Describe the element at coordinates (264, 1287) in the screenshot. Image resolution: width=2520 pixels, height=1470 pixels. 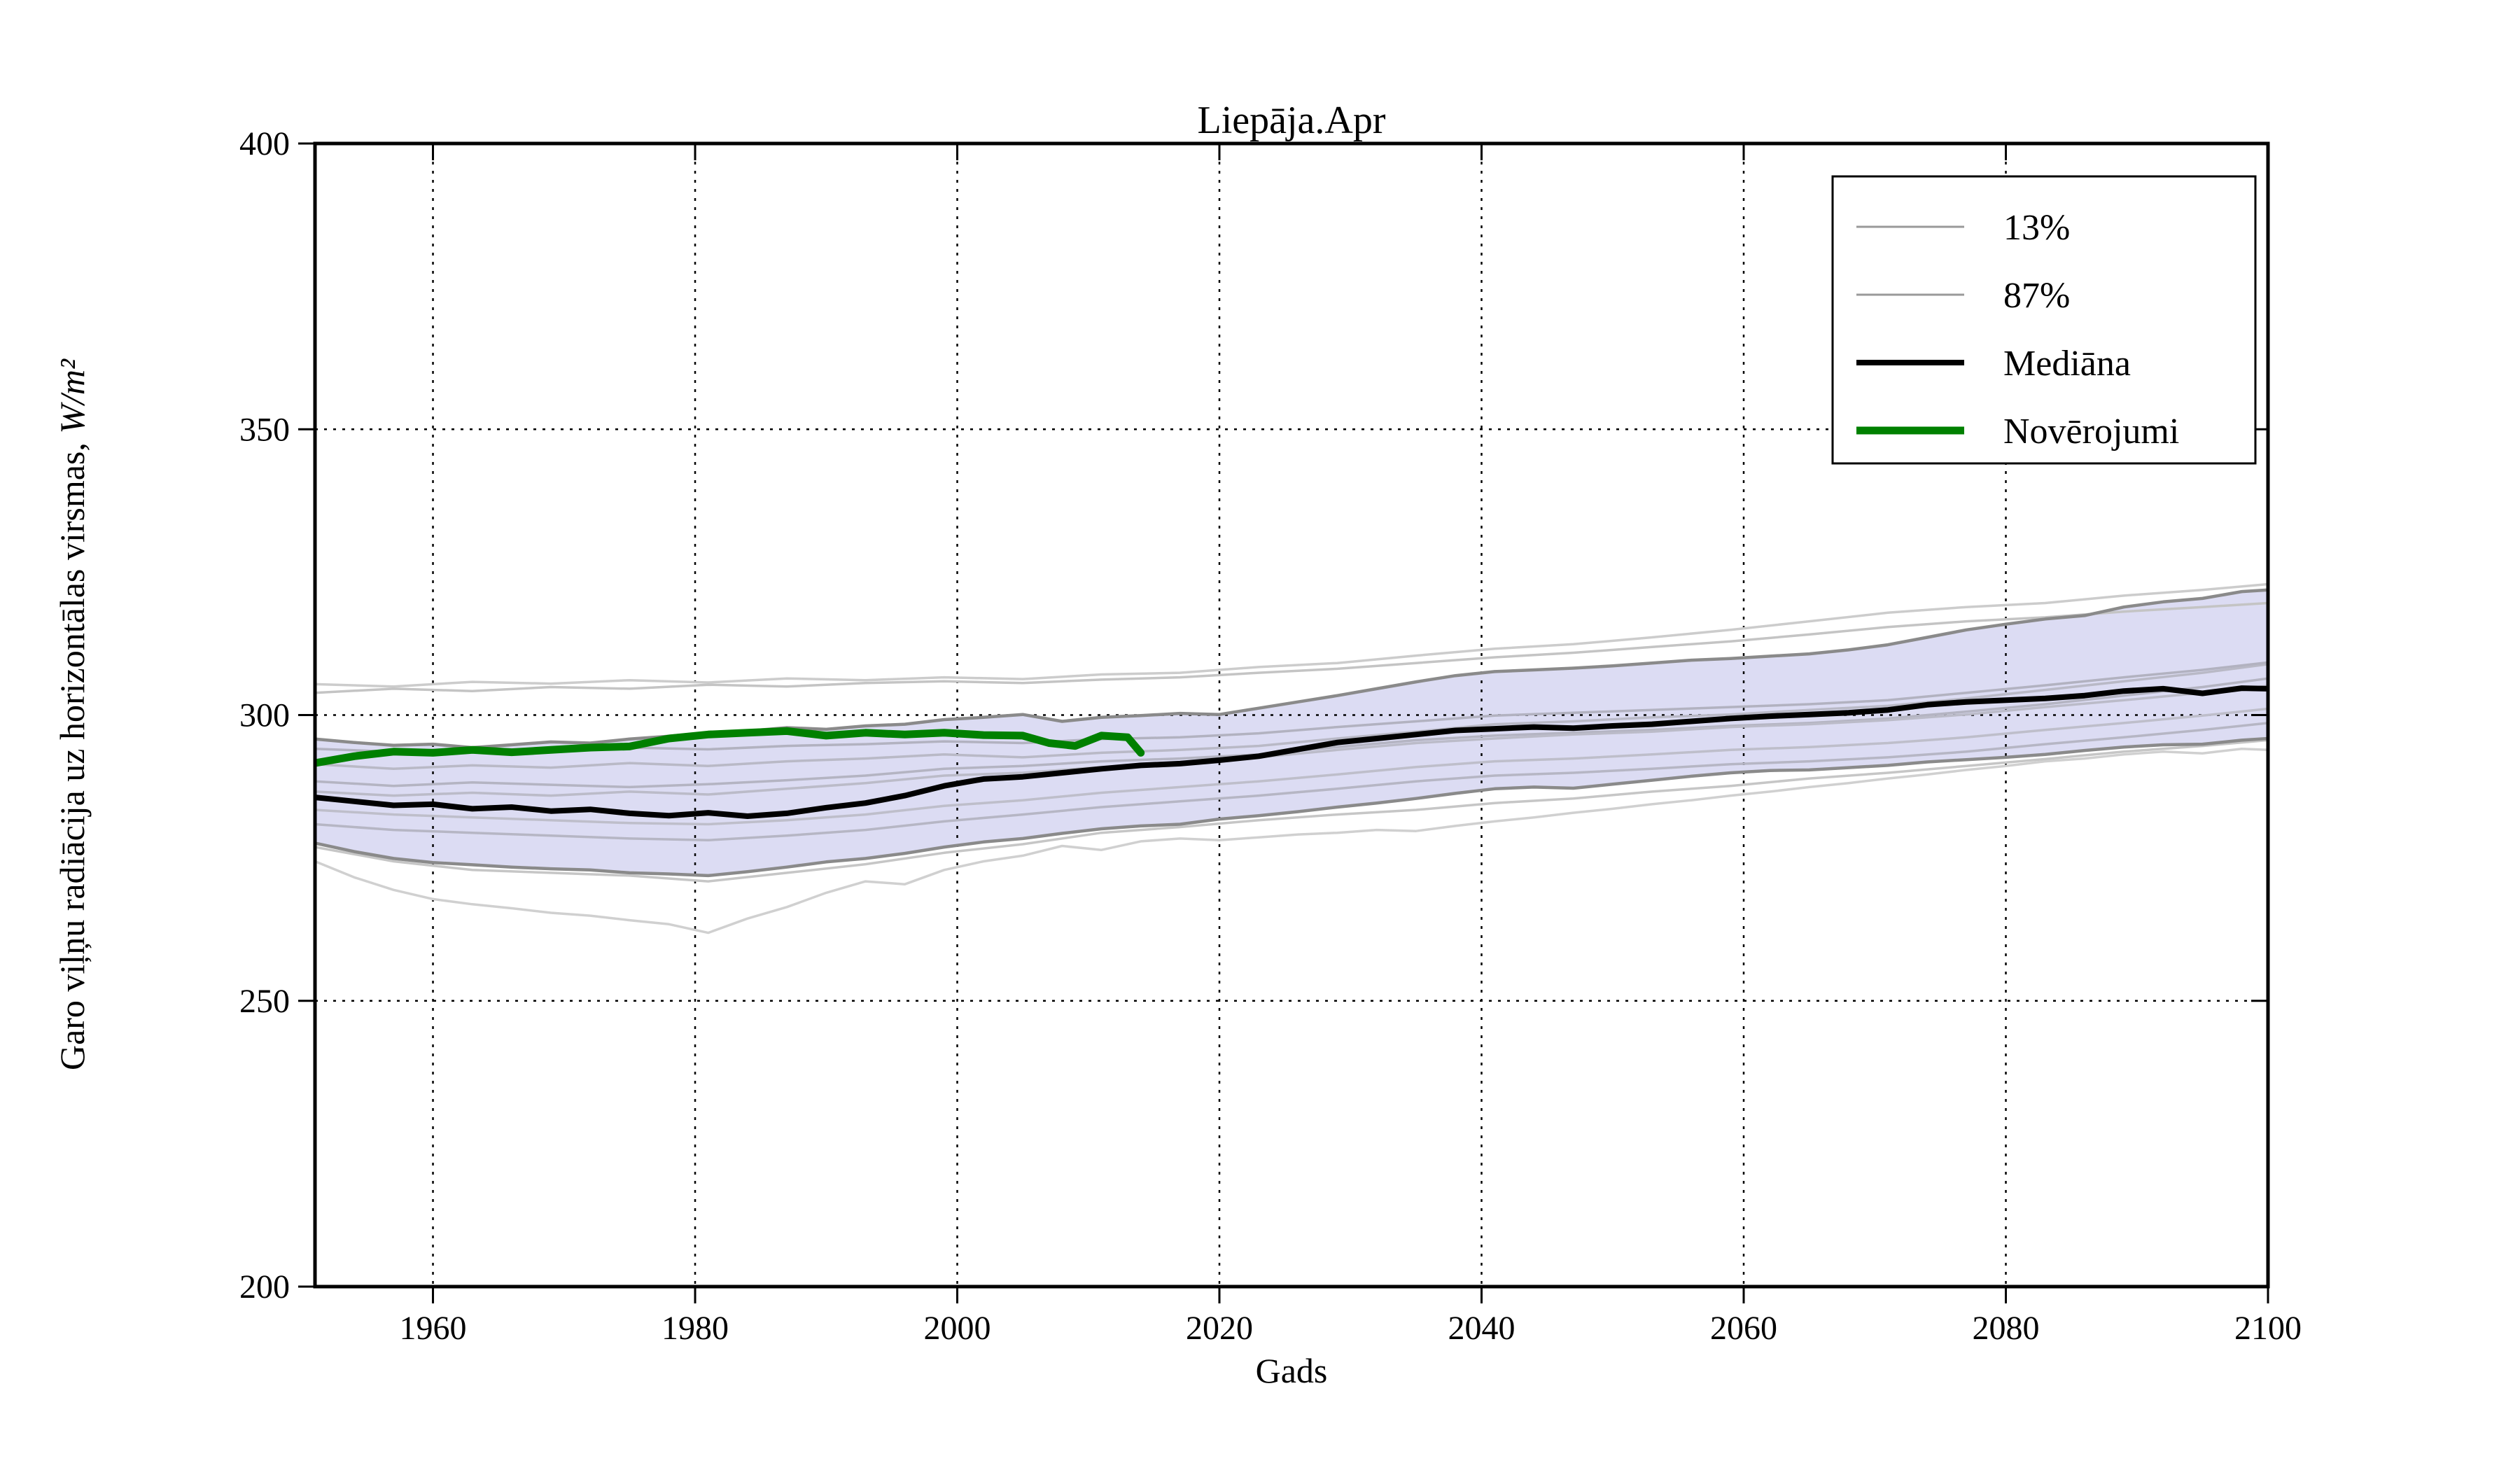
I see `y-tick-label: 200` at that location.